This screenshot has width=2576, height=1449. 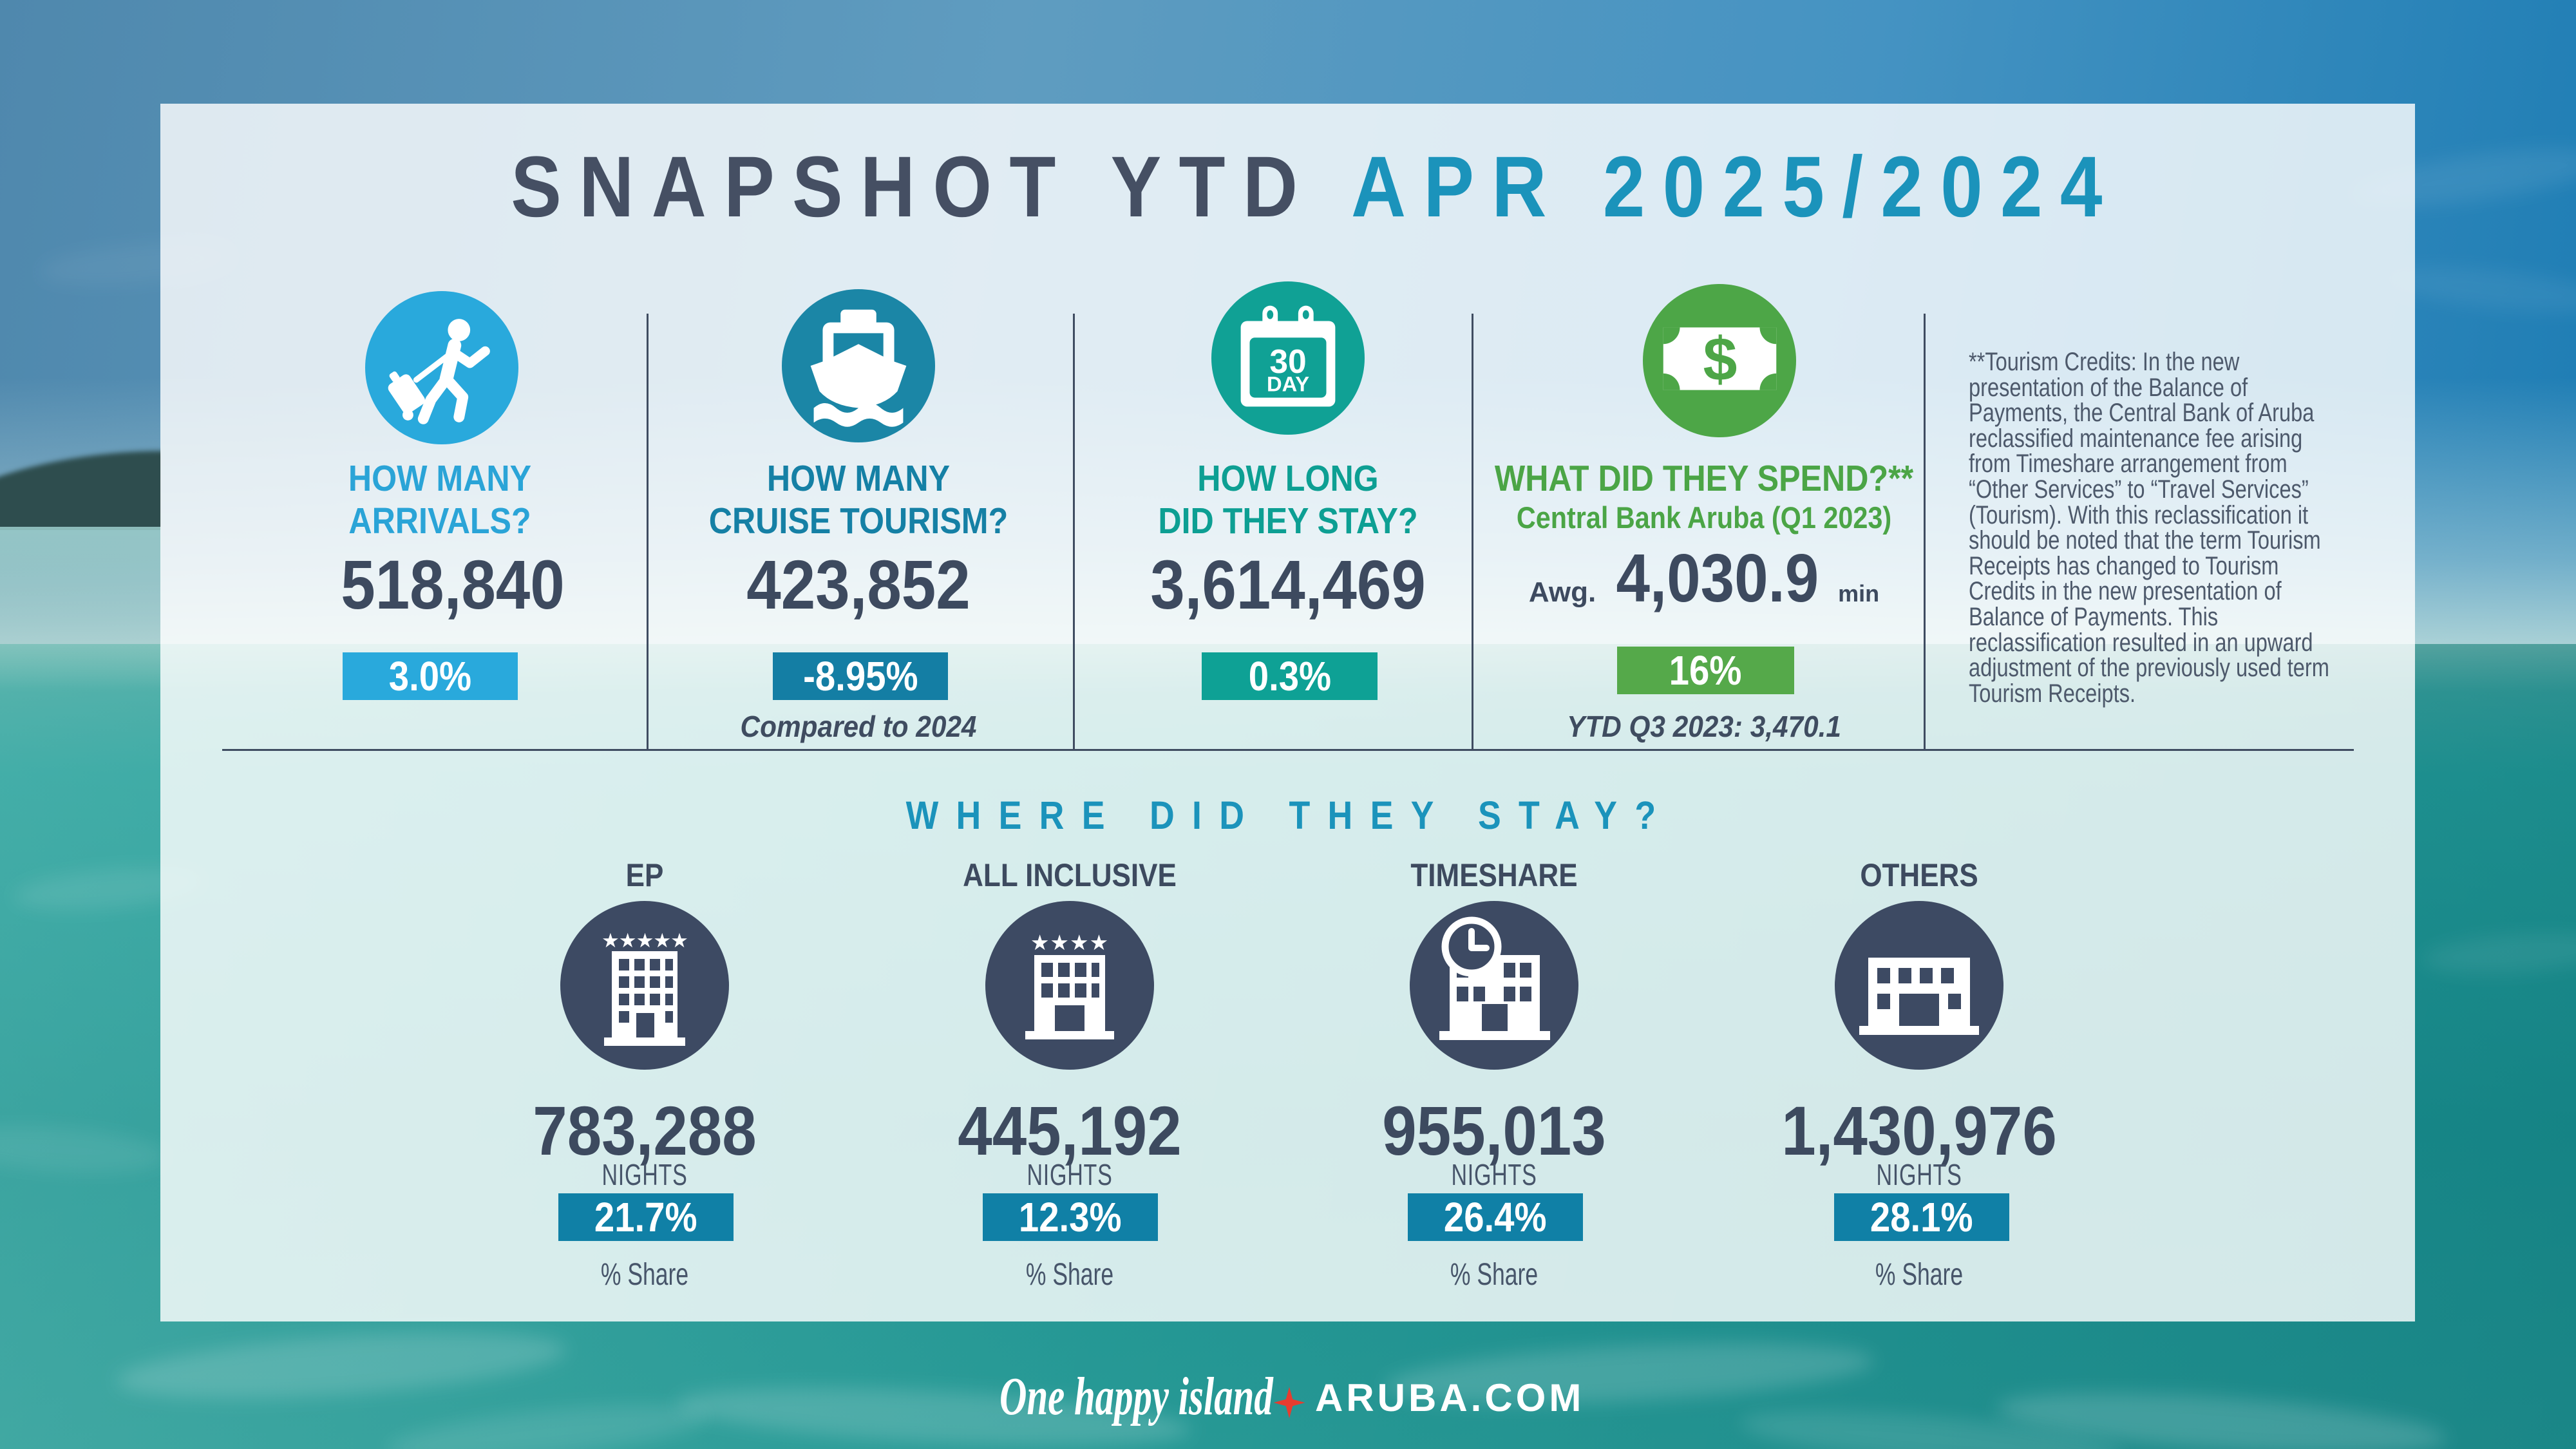 What do you see at coordinates (1287, 362) in the screenshot?
I see `svg-text: 30` at bounding box center [1287, 362].